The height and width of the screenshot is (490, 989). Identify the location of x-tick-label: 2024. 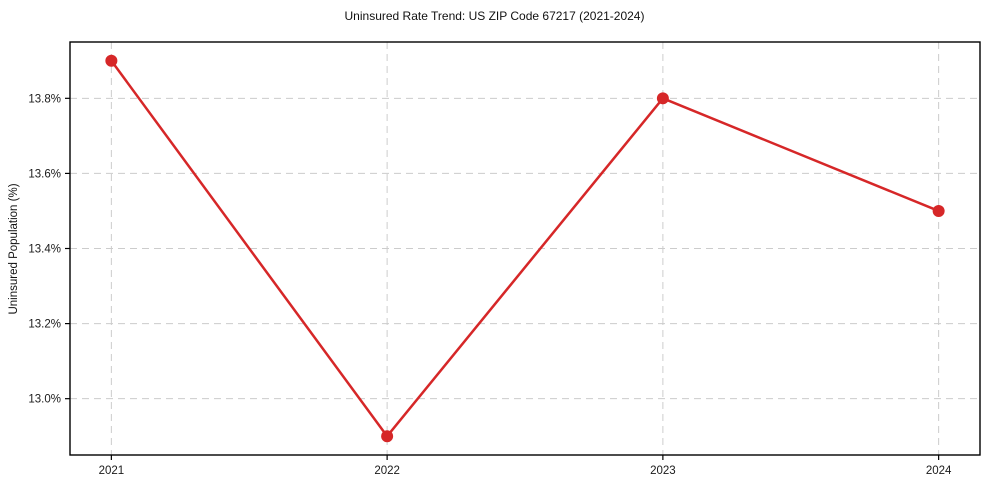
(939, 471).